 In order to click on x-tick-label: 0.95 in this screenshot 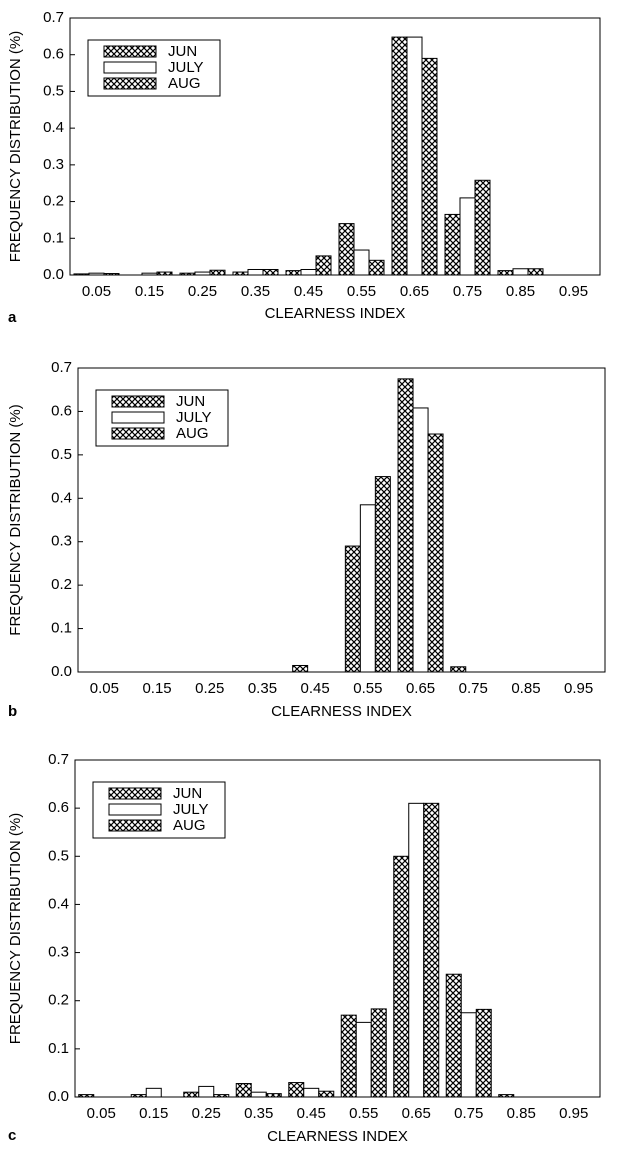, I will do `click(578, 688)`.